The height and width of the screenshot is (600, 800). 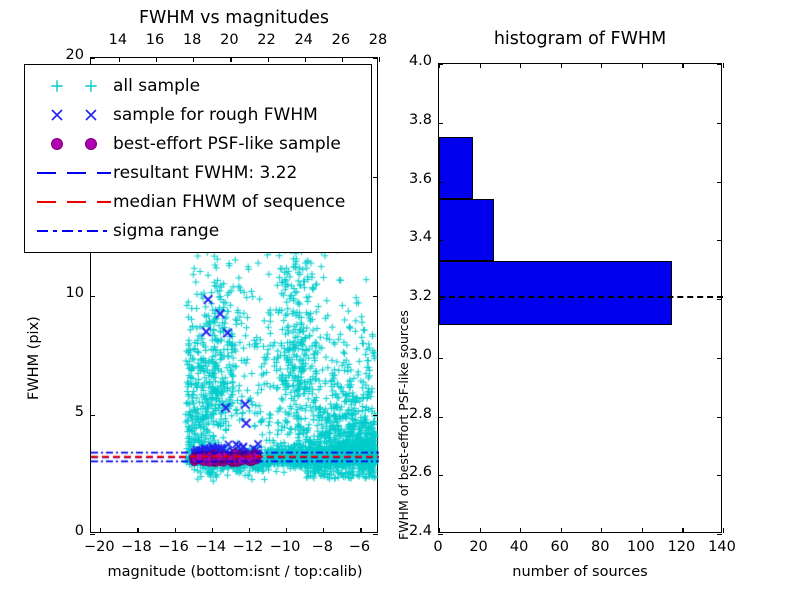 What do you see at coordinates (341, 40) in the screenshot?
I see `axis-tick-label: 26` at bounding box center [341, 40].